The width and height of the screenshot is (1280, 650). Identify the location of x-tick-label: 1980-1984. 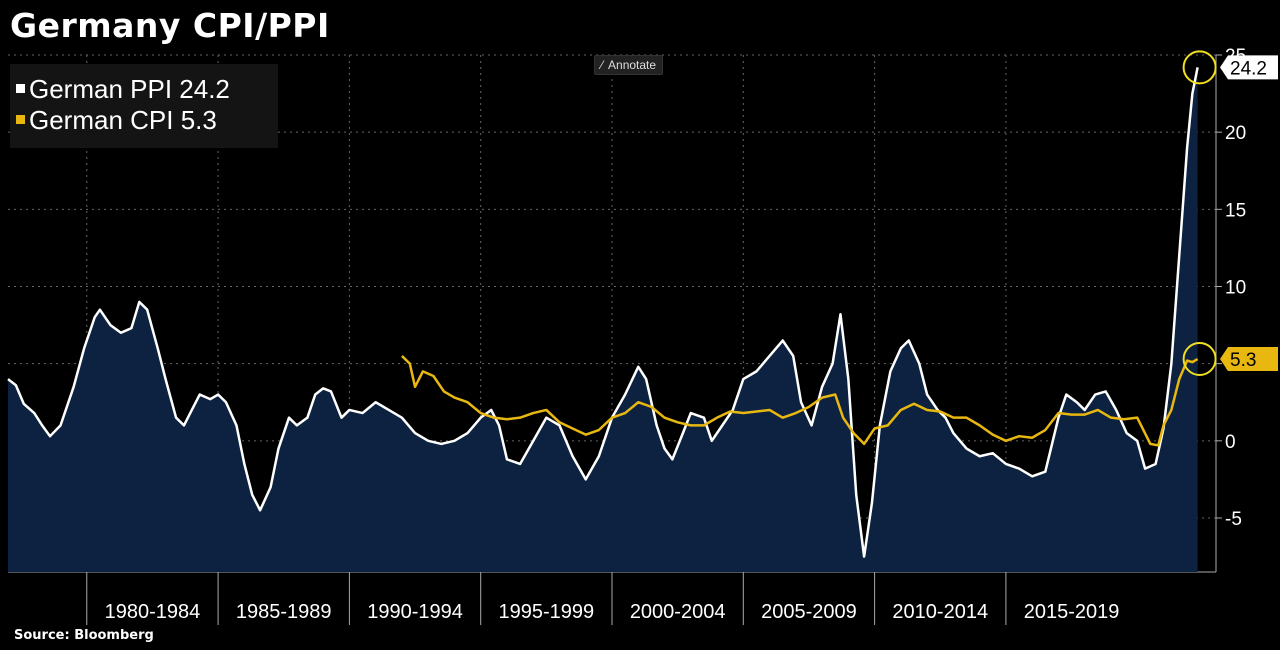
(153, 612).